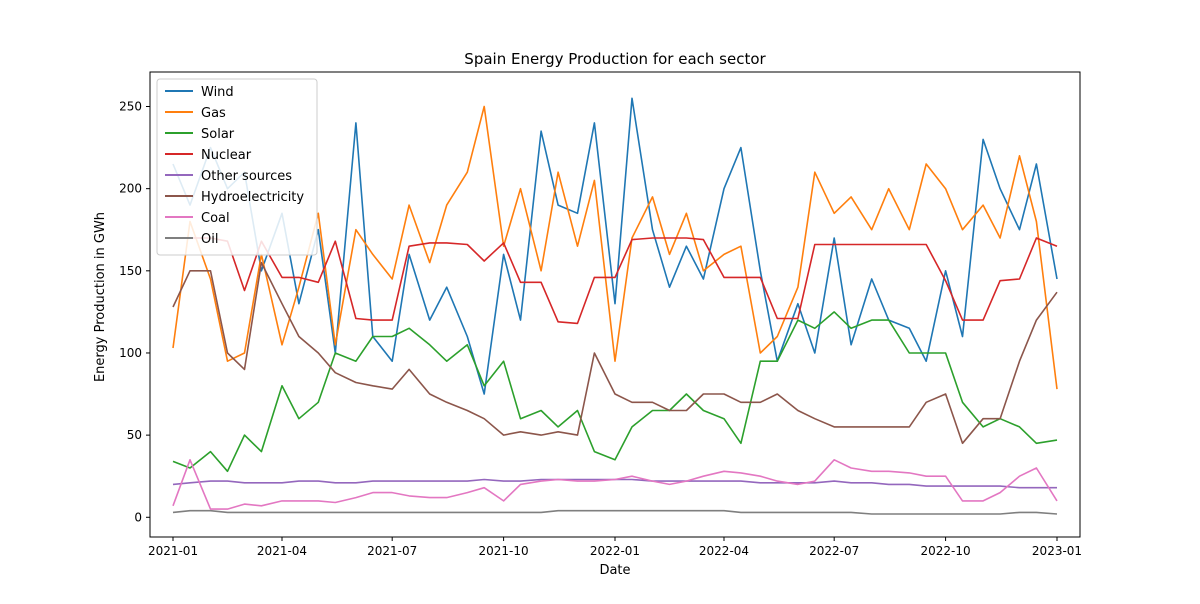  Describe the element at coordinates (615, 59) in the screenshot. I see `chart-title: Spain Energy Production for each sector` at that location.